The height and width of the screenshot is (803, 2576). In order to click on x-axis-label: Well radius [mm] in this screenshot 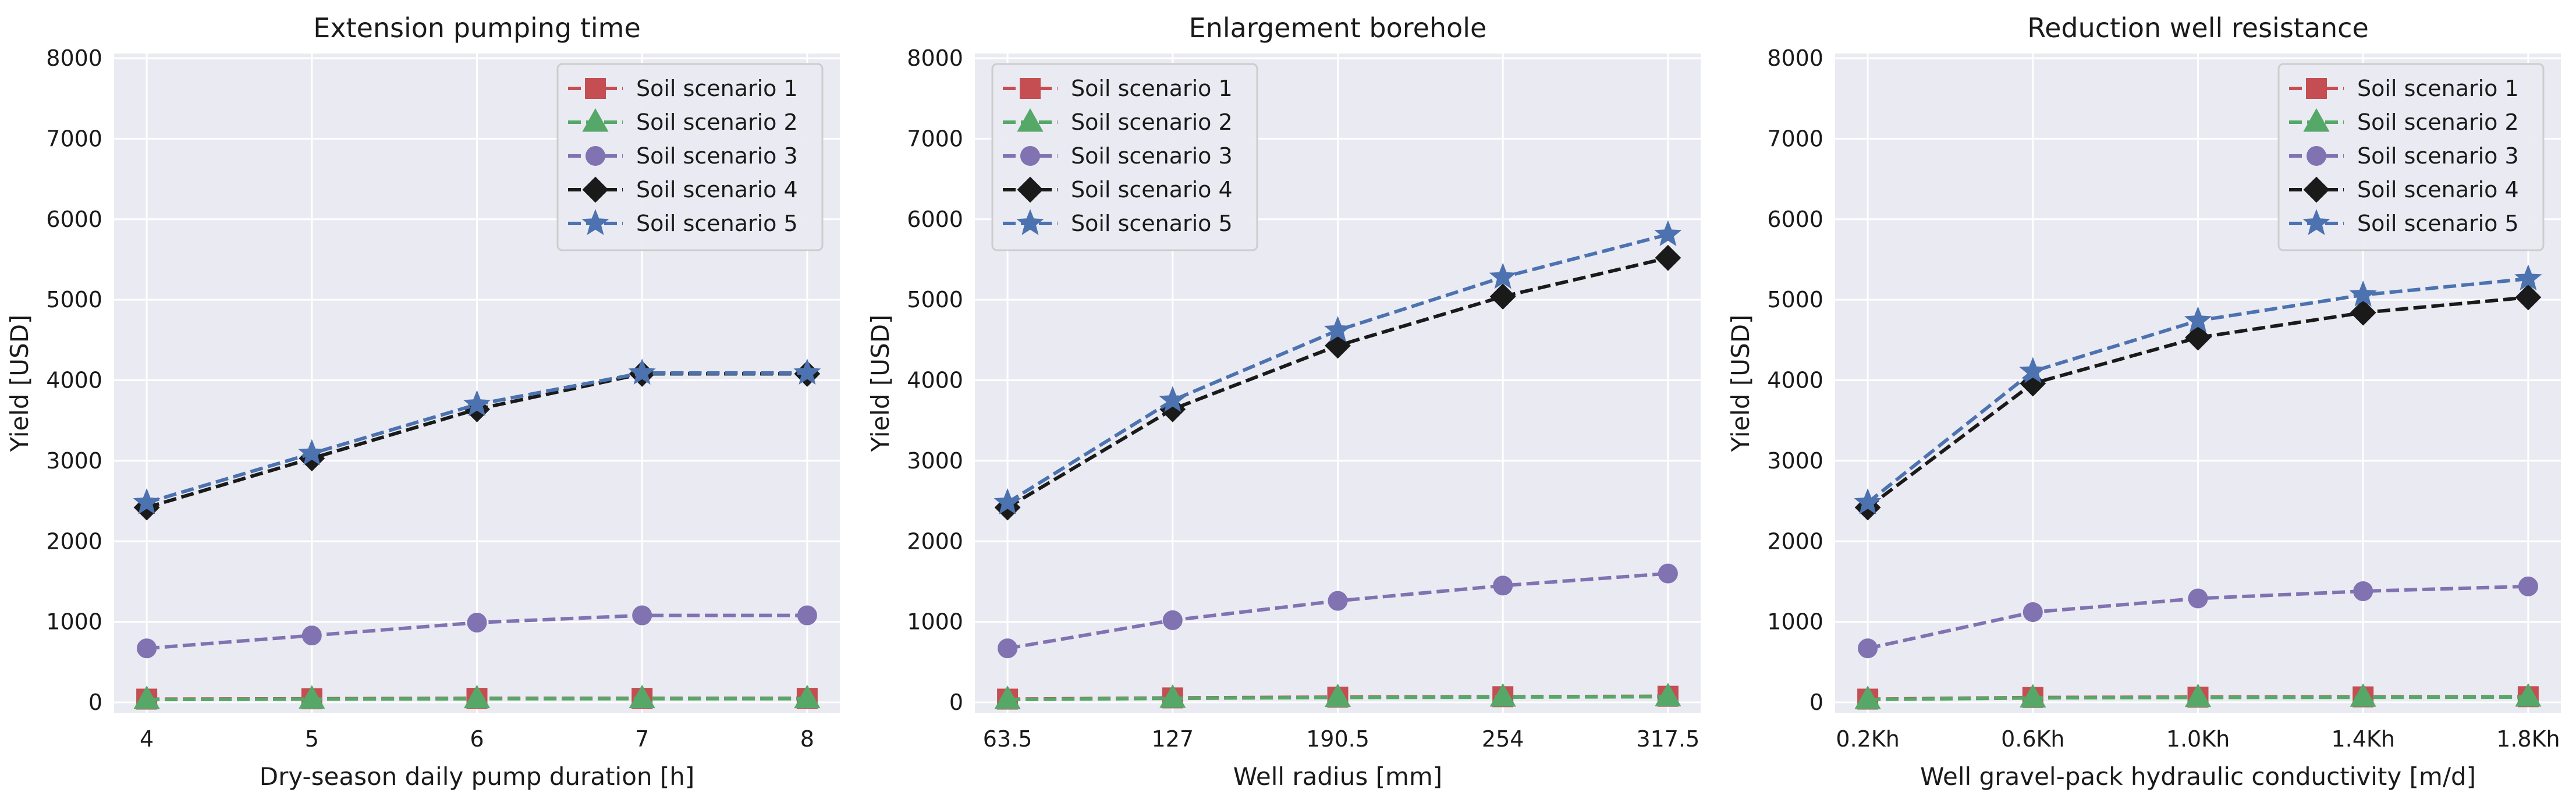, I will do `click(1338, 776)`.